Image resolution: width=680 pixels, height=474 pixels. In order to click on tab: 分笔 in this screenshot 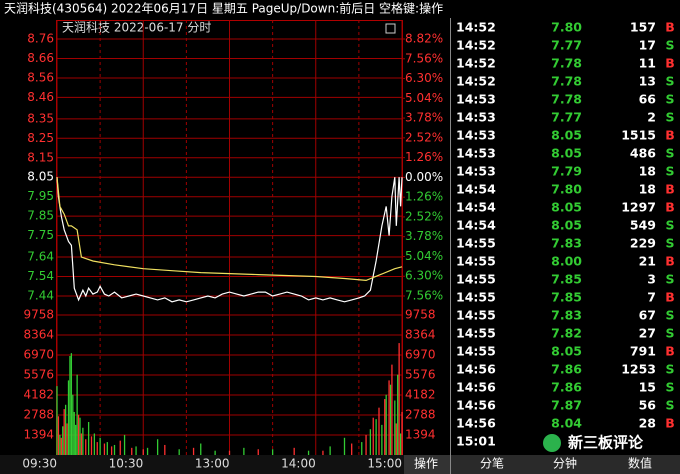, I will do `click(492, 463)`.